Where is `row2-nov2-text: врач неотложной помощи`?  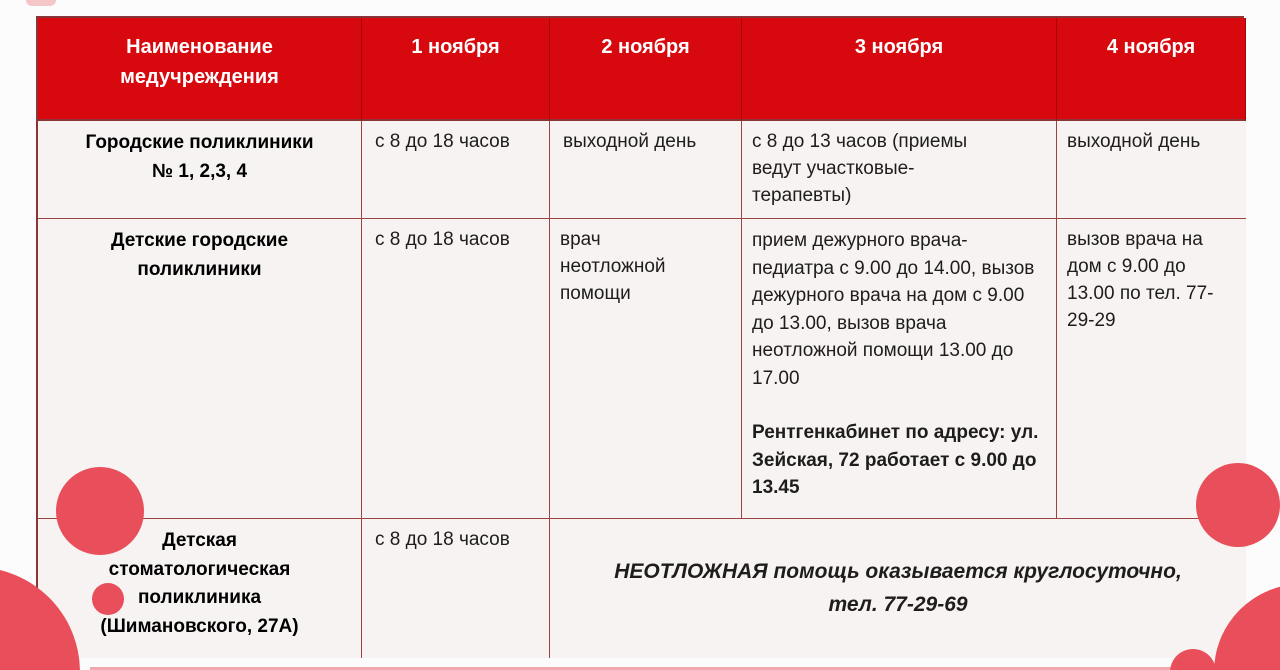 row2-nov2-text: врач неотложной помощи is located at coordinates (613, 266).